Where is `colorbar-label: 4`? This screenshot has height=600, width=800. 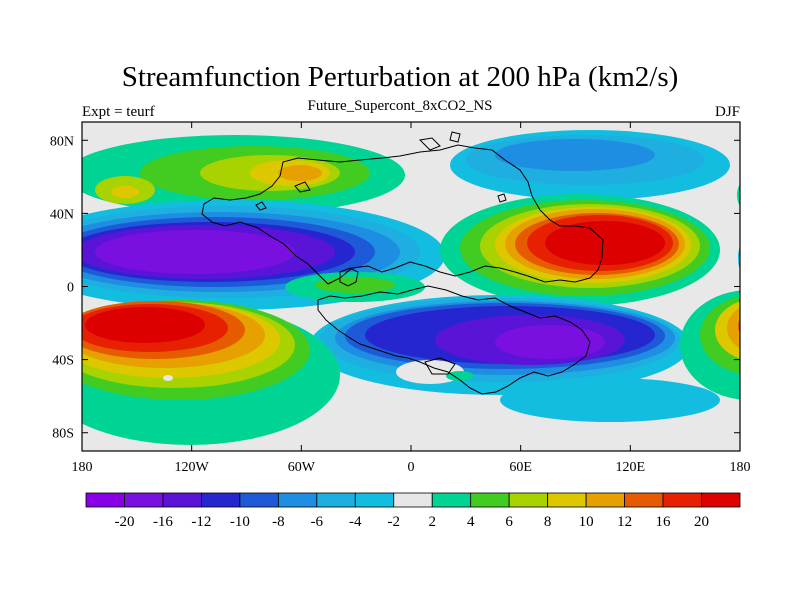
colorbar-label: 4 is located at coordinates (471, 522).